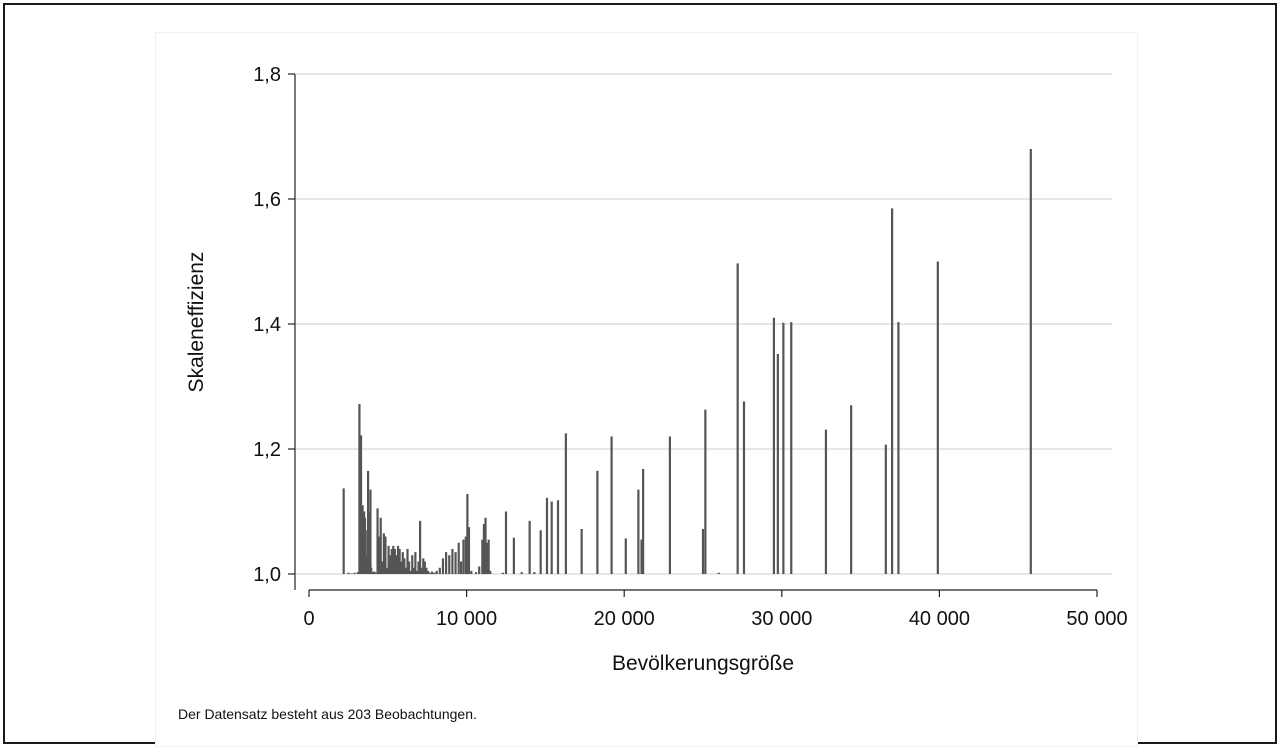  Describe the element at coordinates (267, 325) in the screenshot. I see `y-tick-label: 1,4` at that location.